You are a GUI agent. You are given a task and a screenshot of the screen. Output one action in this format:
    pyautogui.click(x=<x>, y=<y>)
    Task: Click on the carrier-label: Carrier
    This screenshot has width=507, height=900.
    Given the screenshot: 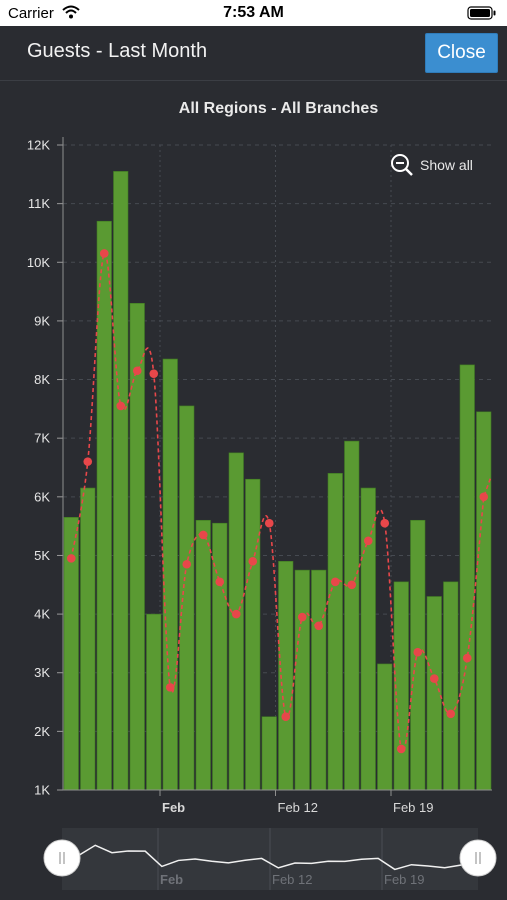 What is the action you would take?
    pyautogui.click(x=31, y=13)
    